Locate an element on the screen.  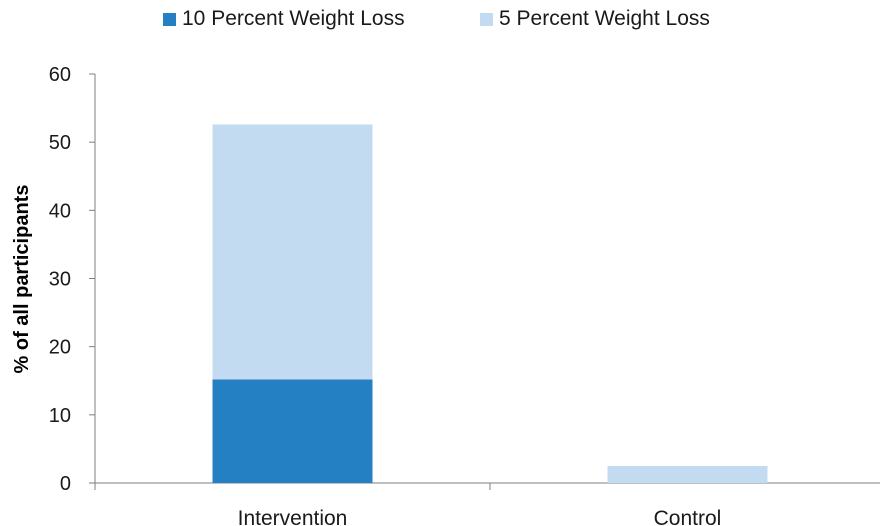
legend-swatch-5-percent is located at coordinates (486, 19).